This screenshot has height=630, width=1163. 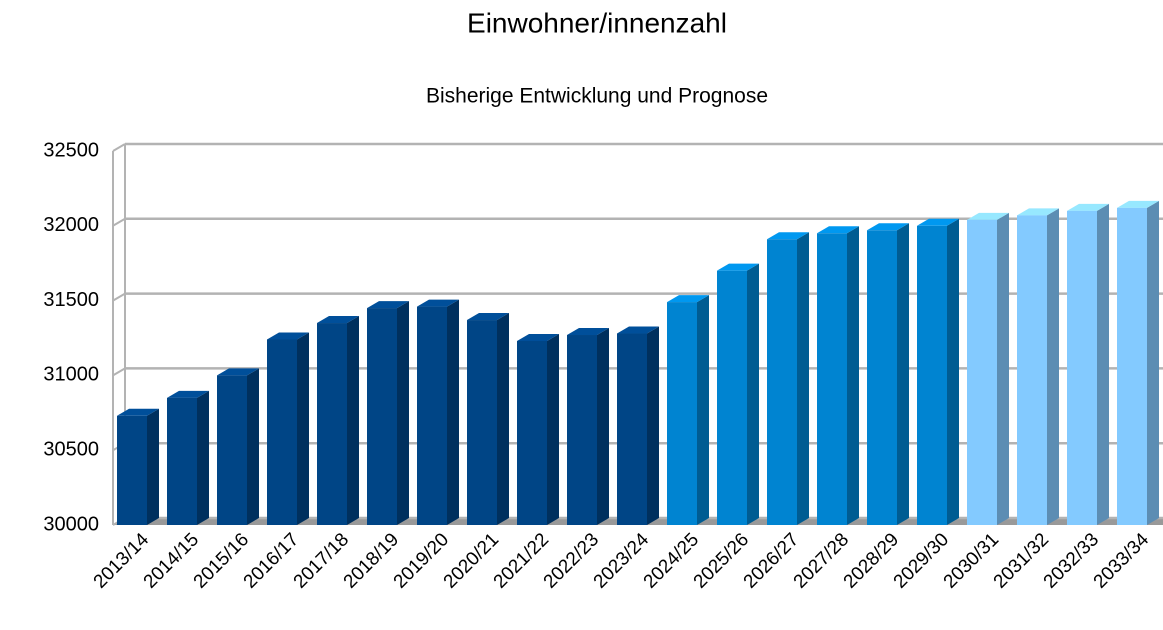 What do you see at coordinates (871, 560) in the screenshot?
I see `x-tick-label: 2028/29` at bounding box center [871, 560].